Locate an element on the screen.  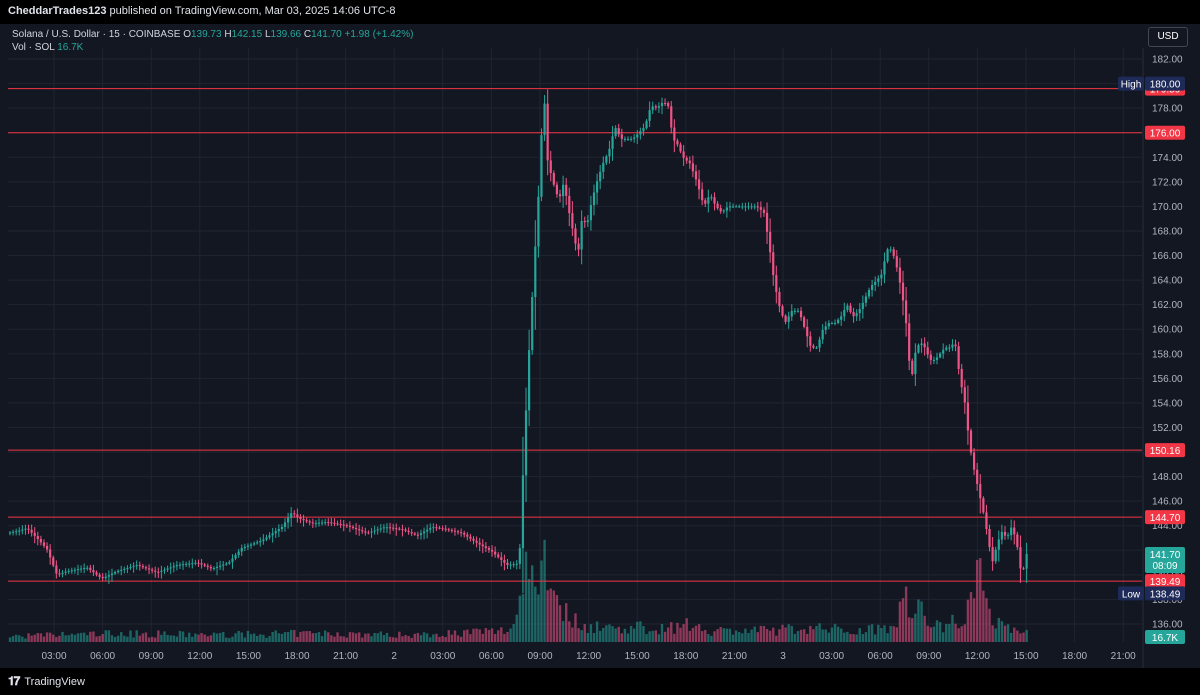
volume-value: 16.7K is located at coordinates (70, 47).